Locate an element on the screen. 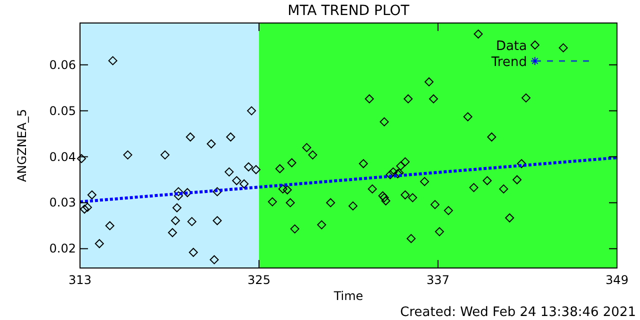  text: Created: Wed Feb 24 13:38:46 2021 is located at coordinates (518, 312).